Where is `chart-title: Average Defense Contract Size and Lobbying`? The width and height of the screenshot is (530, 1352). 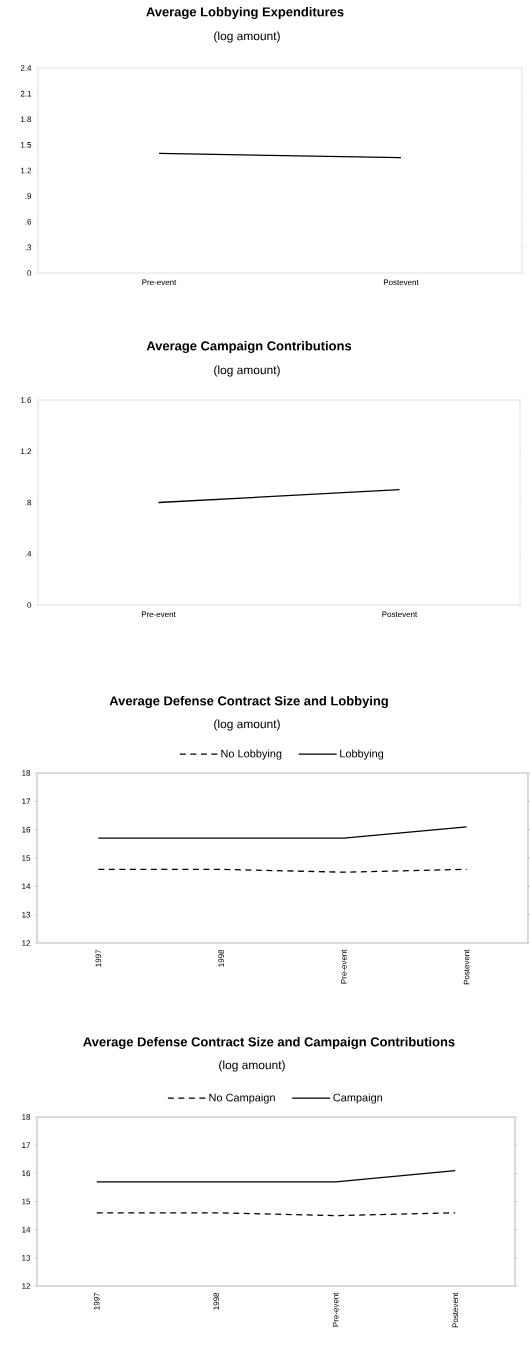
chart-title: Average Defense Contract Size and Lobbying is located at coordinates (248, 702).